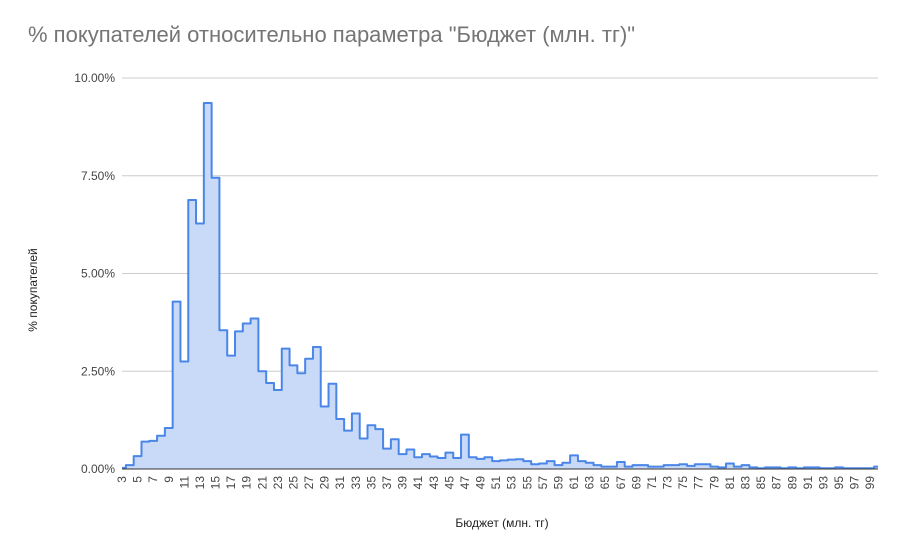 The image size is (903, 553). I want to click on x-tick-label: 15, so click(216, 483).